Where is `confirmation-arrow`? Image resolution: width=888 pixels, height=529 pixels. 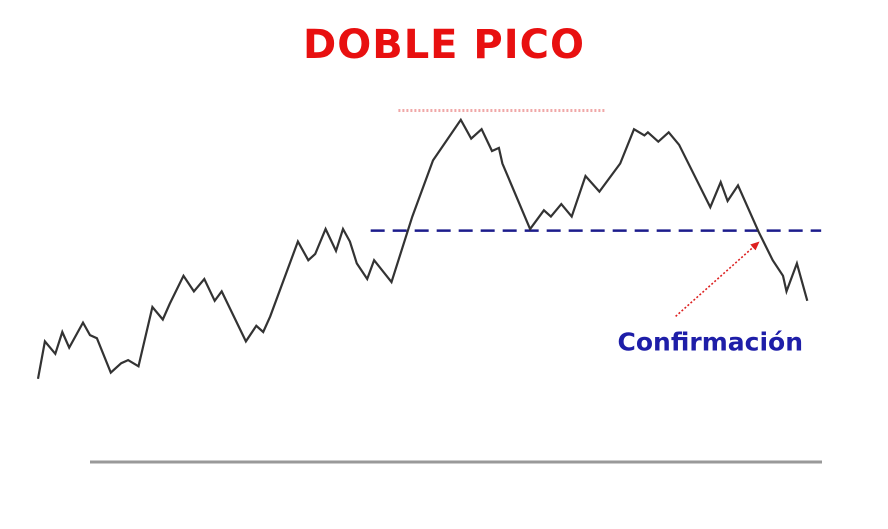
confirmation-arrow is located at coordinates (717, 279).